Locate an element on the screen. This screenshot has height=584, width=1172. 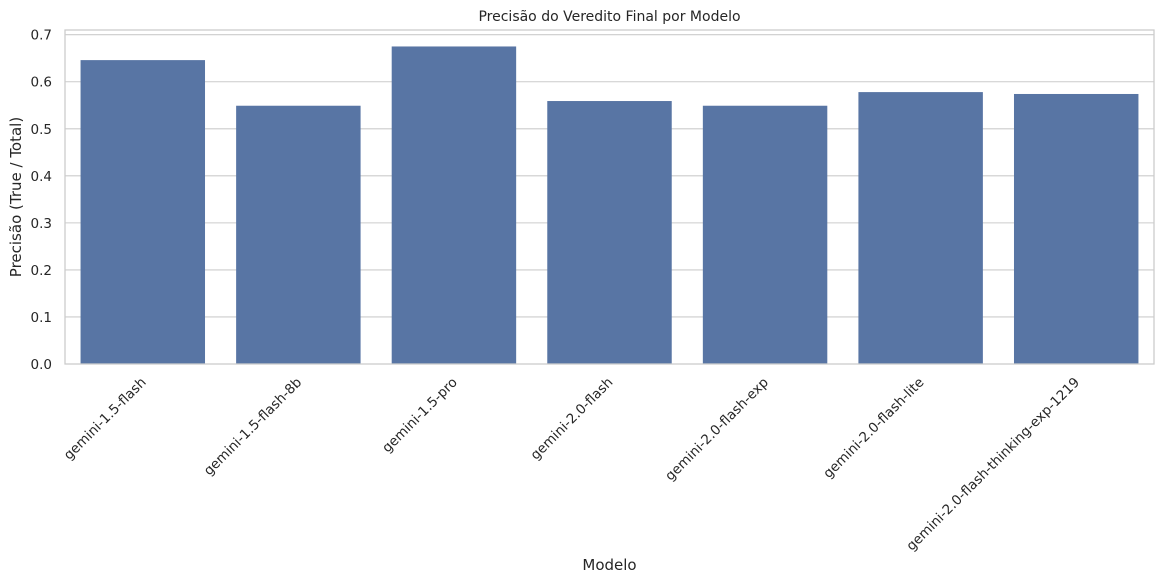
x-tick-label: gemini-2.0-flash-lite is located at coordinates (873, 428).